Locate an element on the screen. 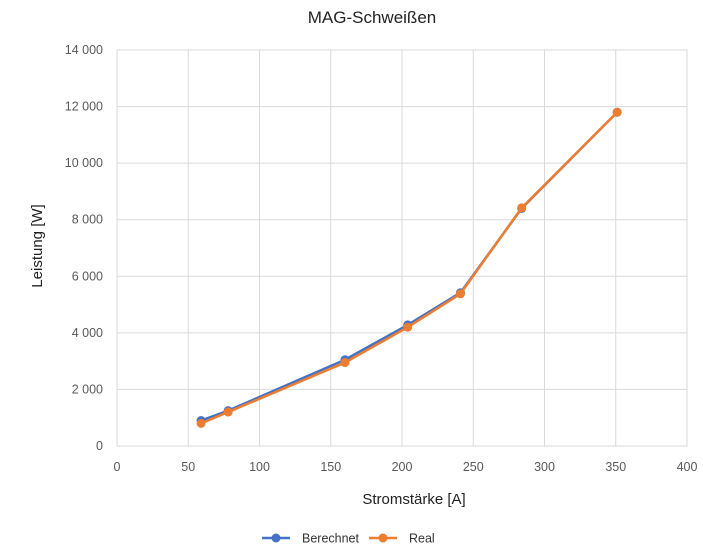 The image size is (703, 555). legend: Berechnet Real is located at coordinates (348, 539).